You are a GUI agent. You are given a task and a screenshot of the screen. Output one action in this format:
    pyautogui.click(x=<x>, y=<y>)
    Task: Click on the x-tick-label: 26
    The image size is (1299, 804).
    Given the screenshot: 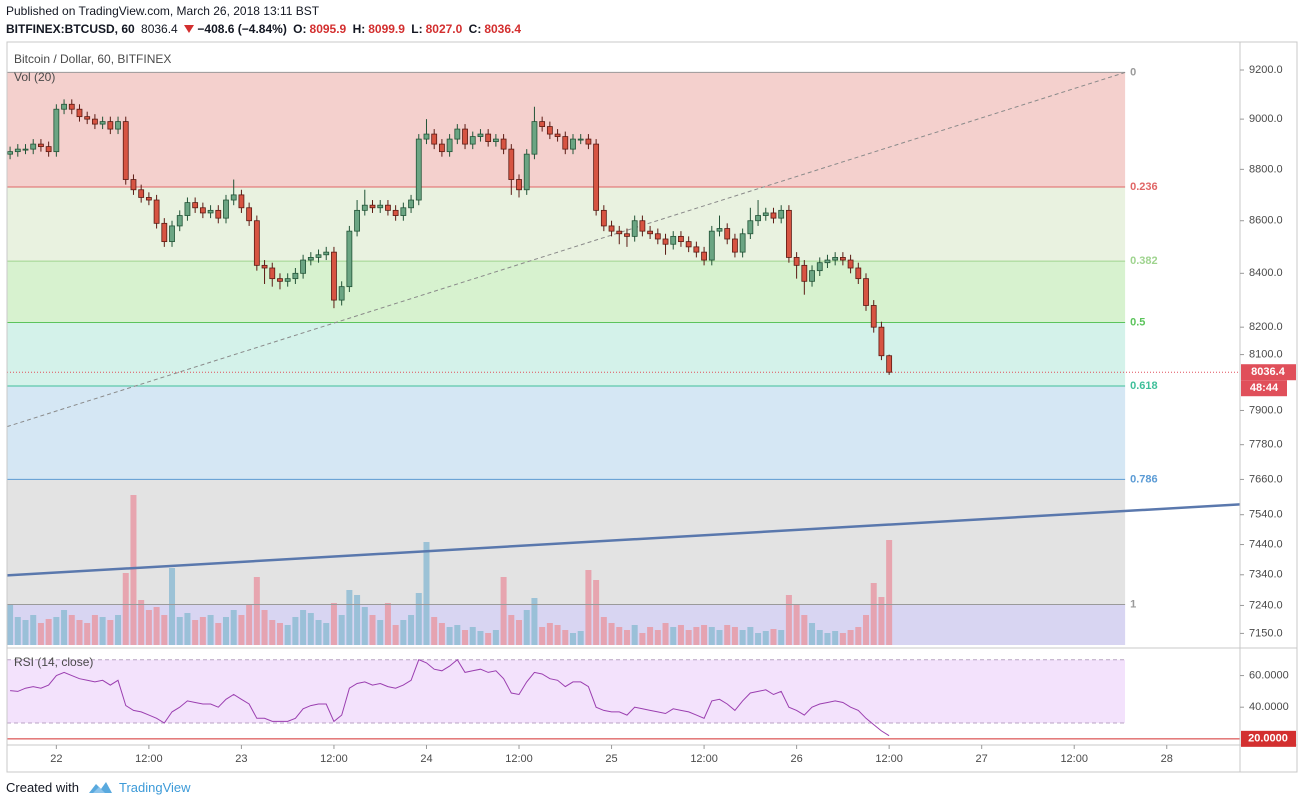 What is the action you would take?
    pyautogui.click(x=796, y=759)
    